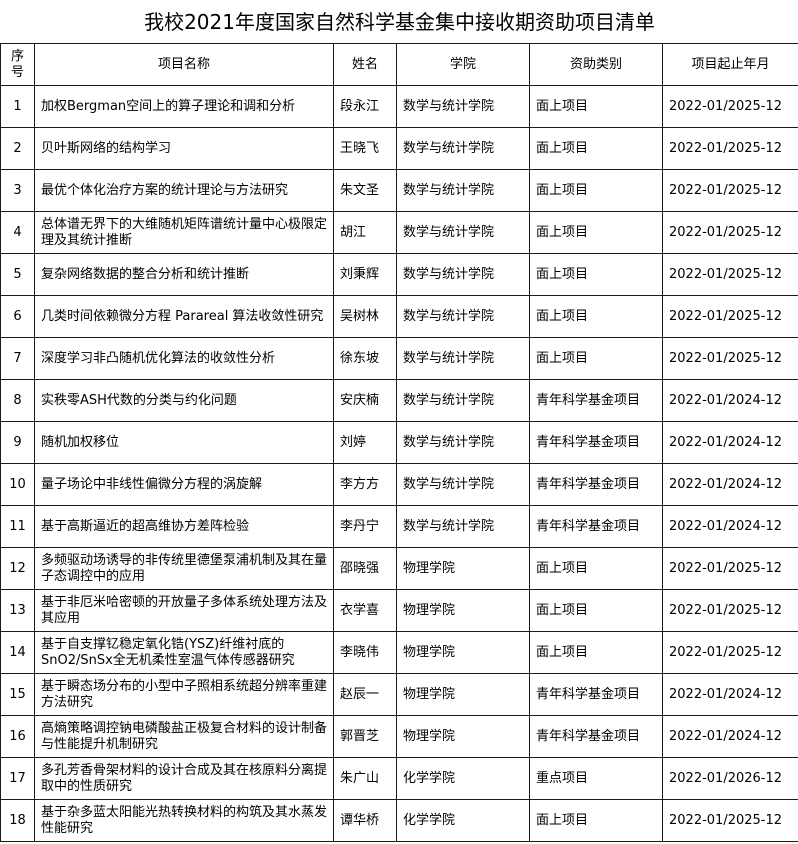  Describe the element at coordinates (184, 358) in the screenshot. I see `table-cell: 深度学习非凸随机优化算法的收敛性分析` at that location.